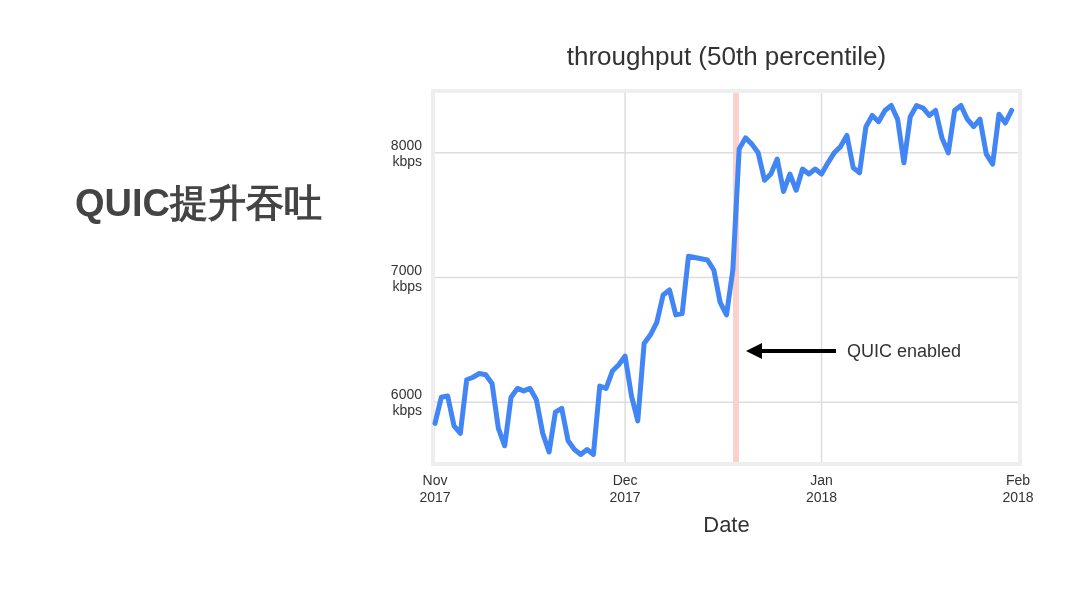 The width and height of the screenshot is (1080, 595). What do you see at coordinates (406, 152) in the screenshot?
I see `y-tick-label: 8000 kbps` at bounding box center [406, 152].